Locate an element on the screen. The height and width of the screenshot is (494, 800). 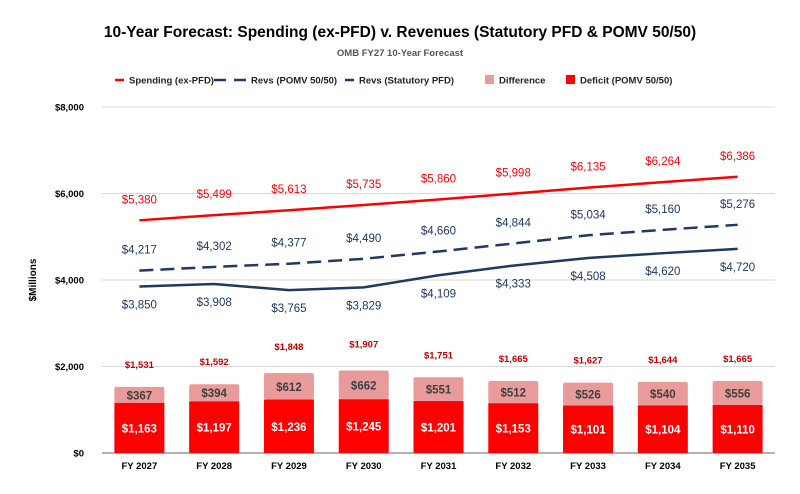
line-data-label: $6,386 is located at coordinates (737, 157).